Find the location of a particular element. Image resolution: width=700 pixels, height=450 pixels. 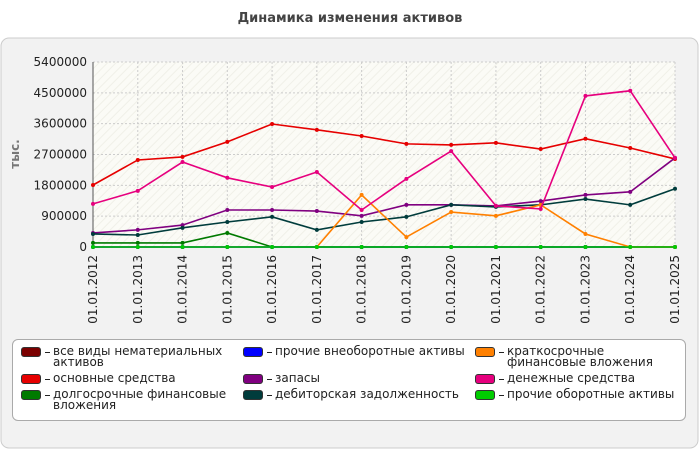

legend-item: основные средства is located at coordinates (132, 379).